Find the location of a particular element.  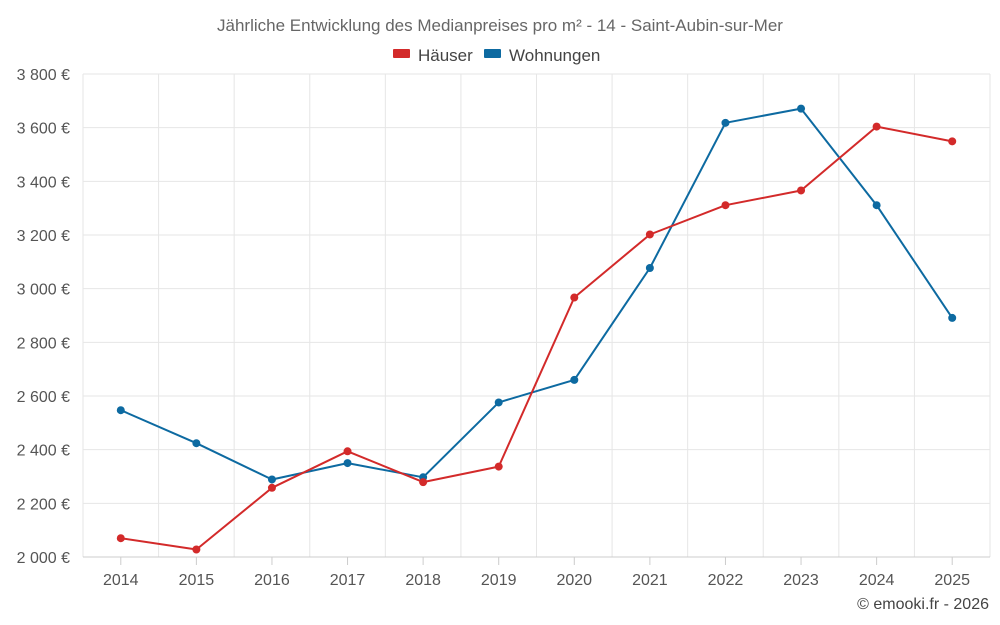

x-tick-label: 2017 is located at coordinates (348, 580).